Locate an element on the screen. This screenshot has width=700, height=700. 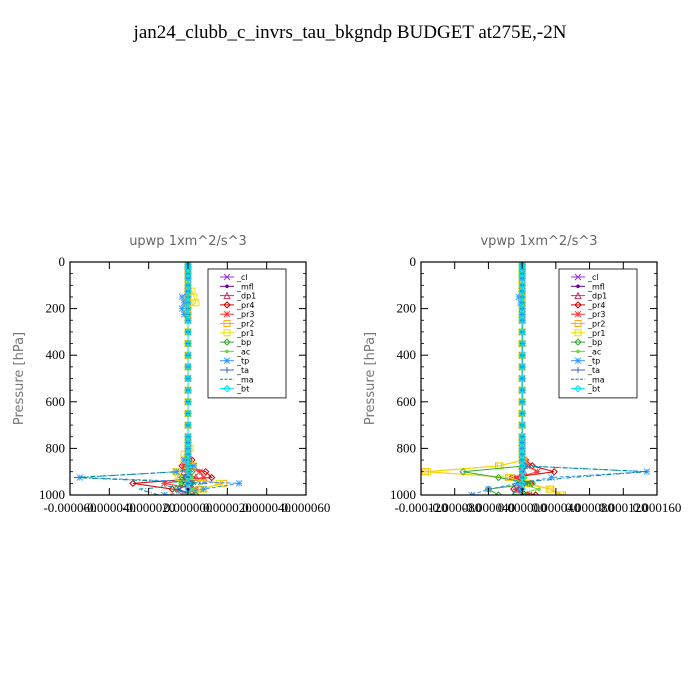
legend-label_cl: _cl is located at coordinates (593, 277).